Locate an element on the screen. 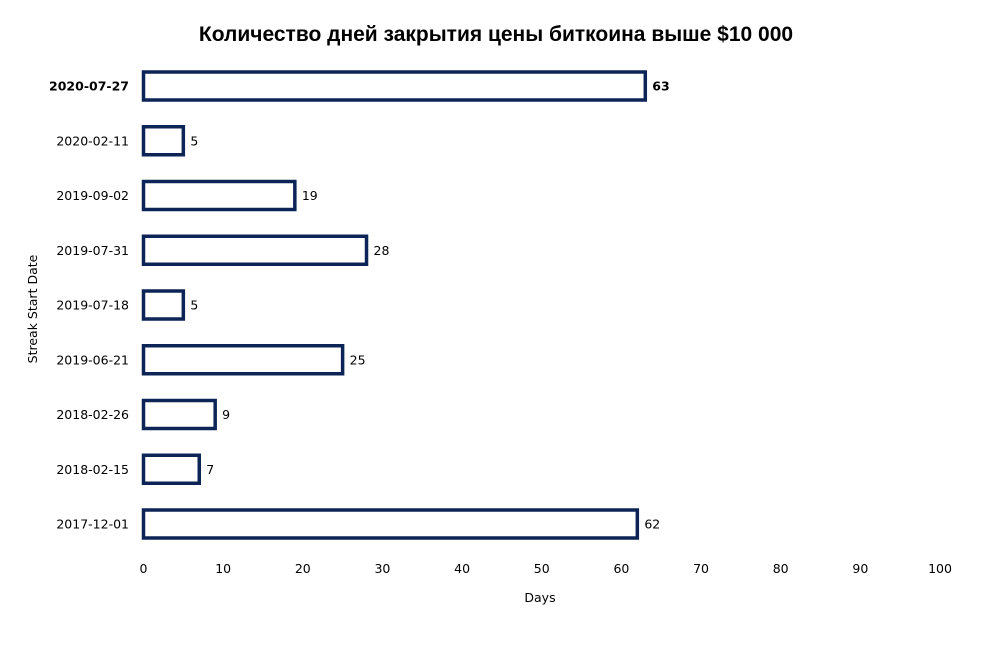 The image size is (997, 657). value-label: 7 is located at coordinates (210, 469).